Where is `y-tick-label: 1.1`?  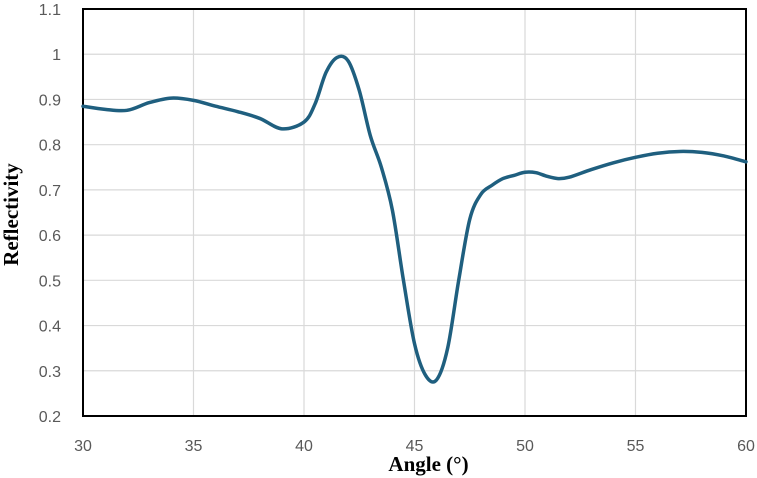
y-tick-label: 1.1 is located at coordinates (50, 10).